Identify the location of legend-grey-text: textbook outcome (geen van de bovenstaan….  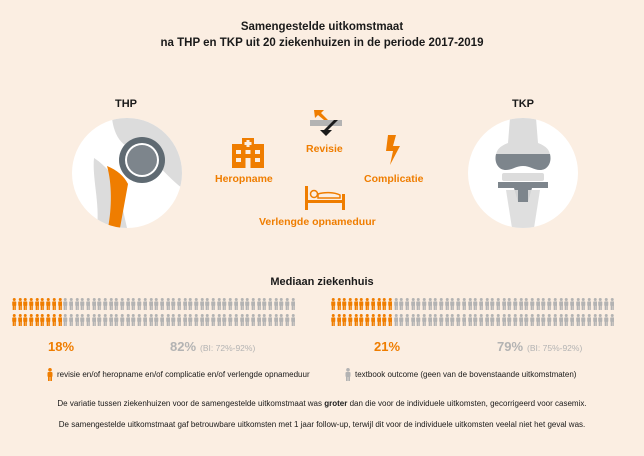
(466, 374).